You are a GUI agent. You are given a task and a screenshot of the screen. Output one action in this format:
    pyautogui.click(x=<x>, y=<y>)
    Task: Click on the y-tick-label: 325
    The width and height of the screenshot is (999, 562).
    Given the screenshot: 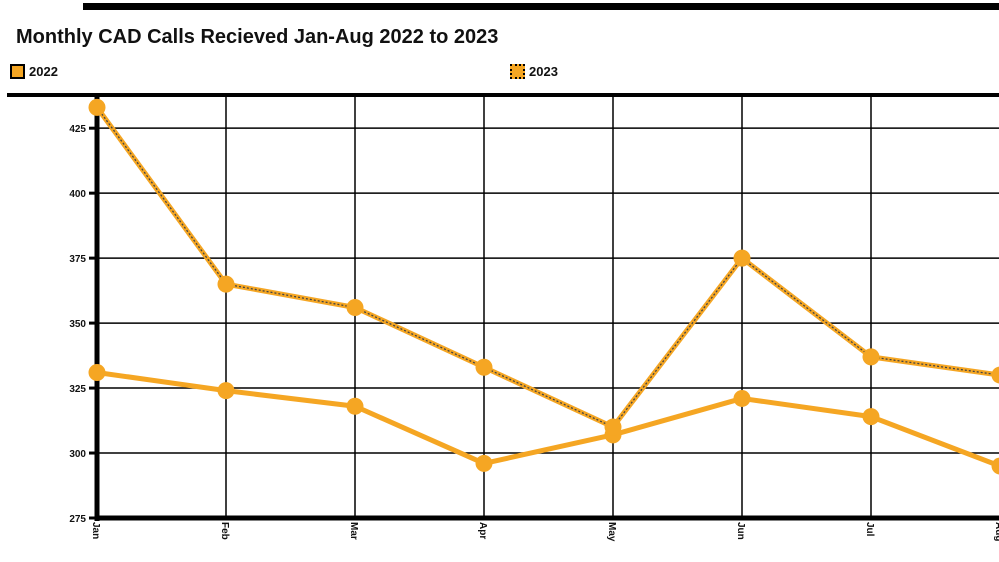 What is the action you would take?
    pyautogui.click(x=77, y=389)
    